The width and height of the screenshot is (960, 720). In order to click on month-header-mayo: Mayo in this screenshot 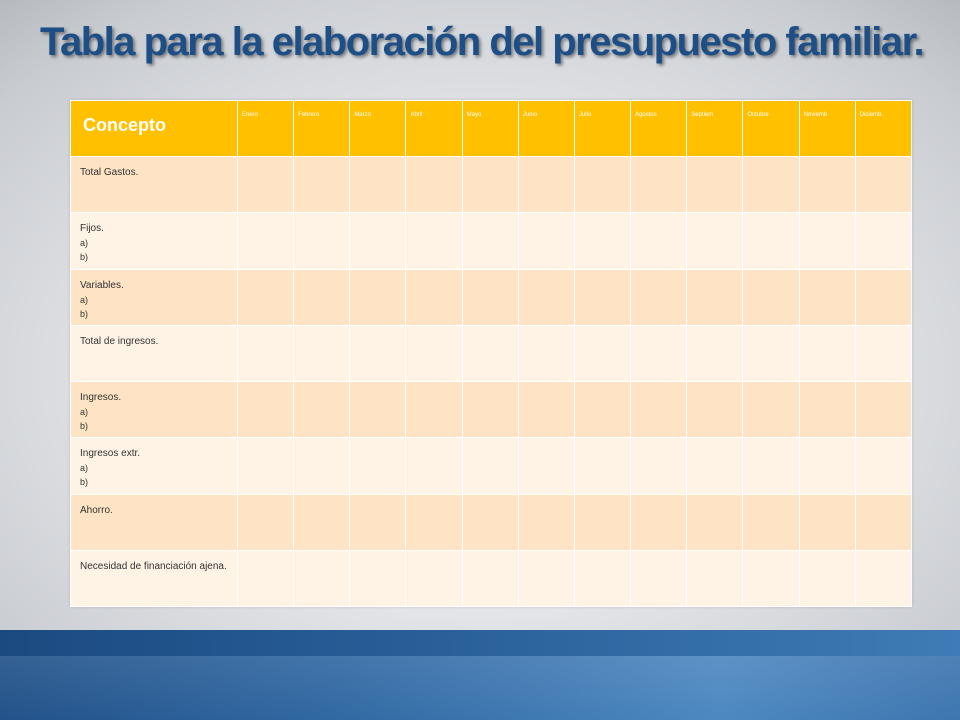, I will do `click(490, 128)`.